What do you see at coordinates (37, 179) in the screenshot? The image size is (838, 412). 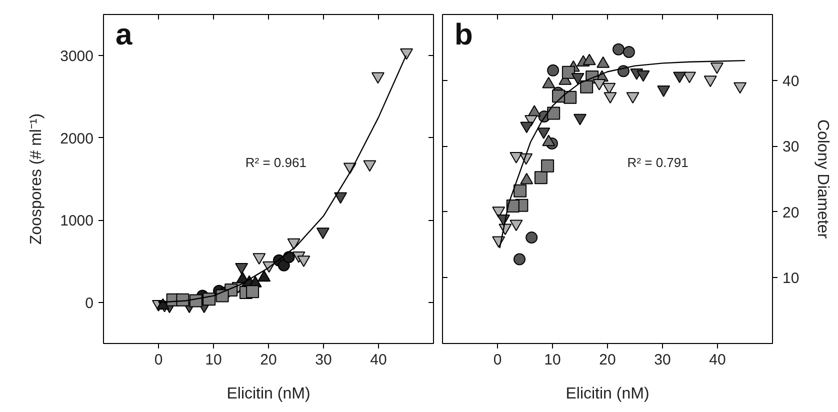 I see `y-axis-title: Zoospores (# ml⁻¹)` at bounding box center [37, 179].